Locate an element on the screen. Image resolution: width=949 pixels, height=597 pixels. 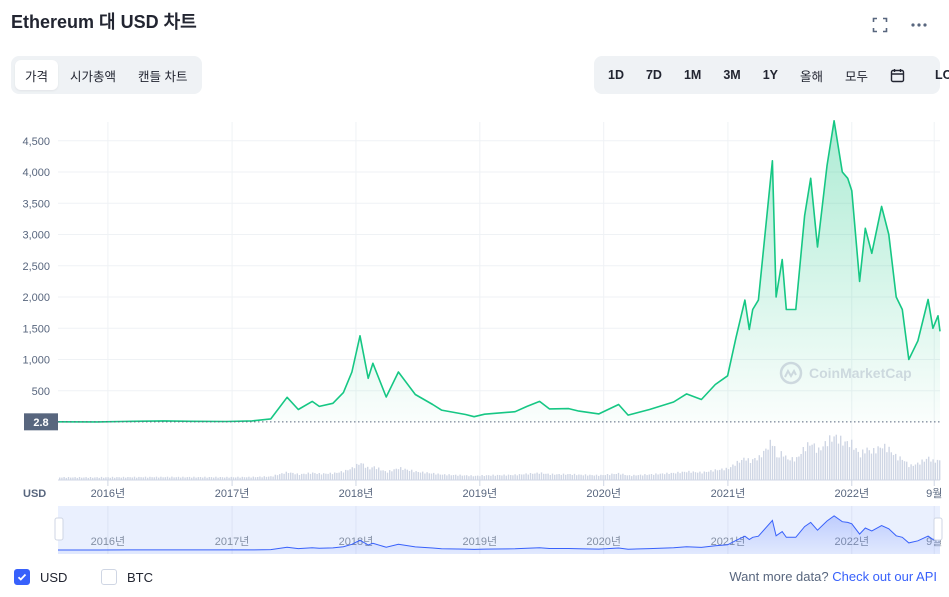
y-tick-label: 3,500 is located at coordinates (36, 204).